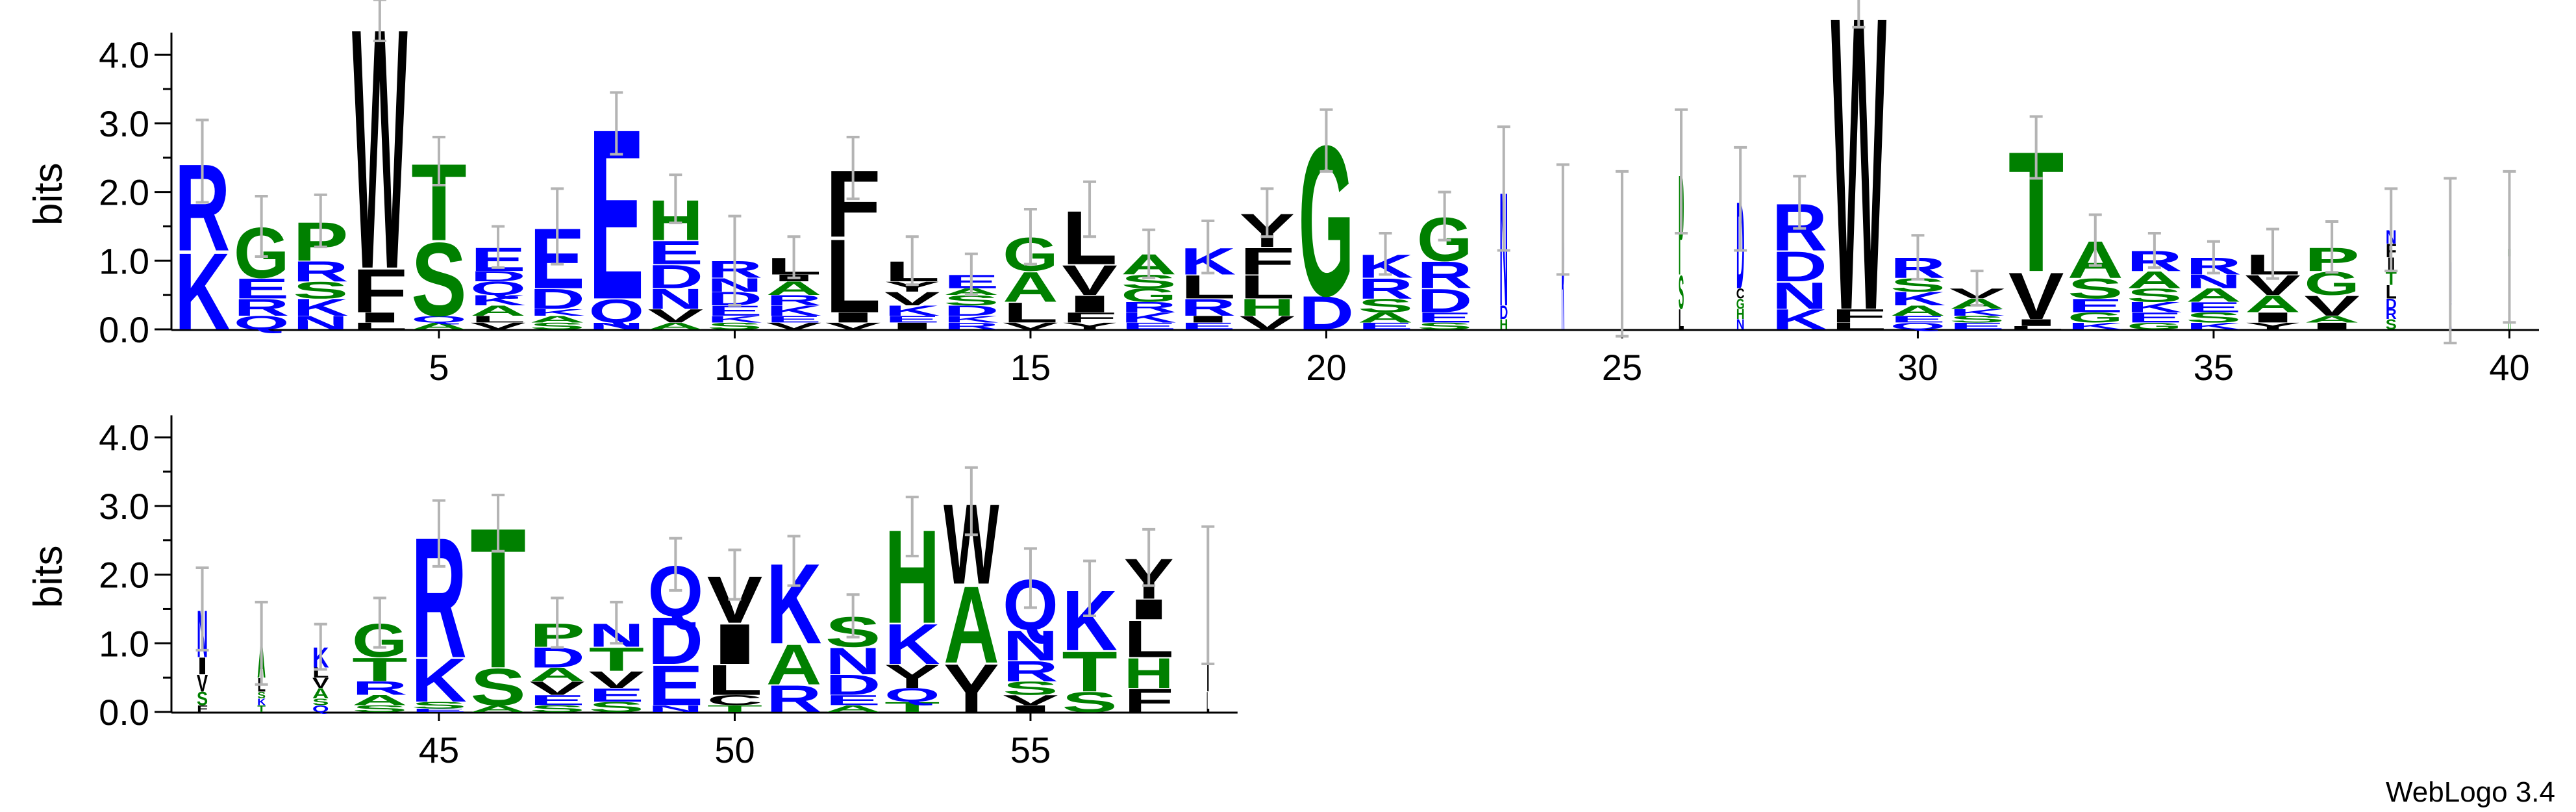 This screenshot has width=2576, height=812. Describe the element at coordinates (1740, 294) in the screenshot. I see `logo-letter: C` at that location.